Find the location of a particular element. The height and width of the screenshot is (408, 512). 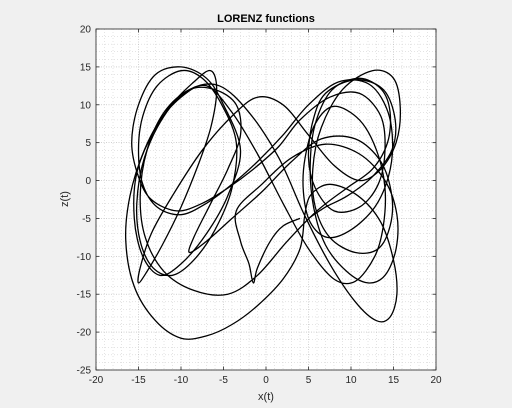

x-tick-label: 0 is located at coordinates (266, 380).